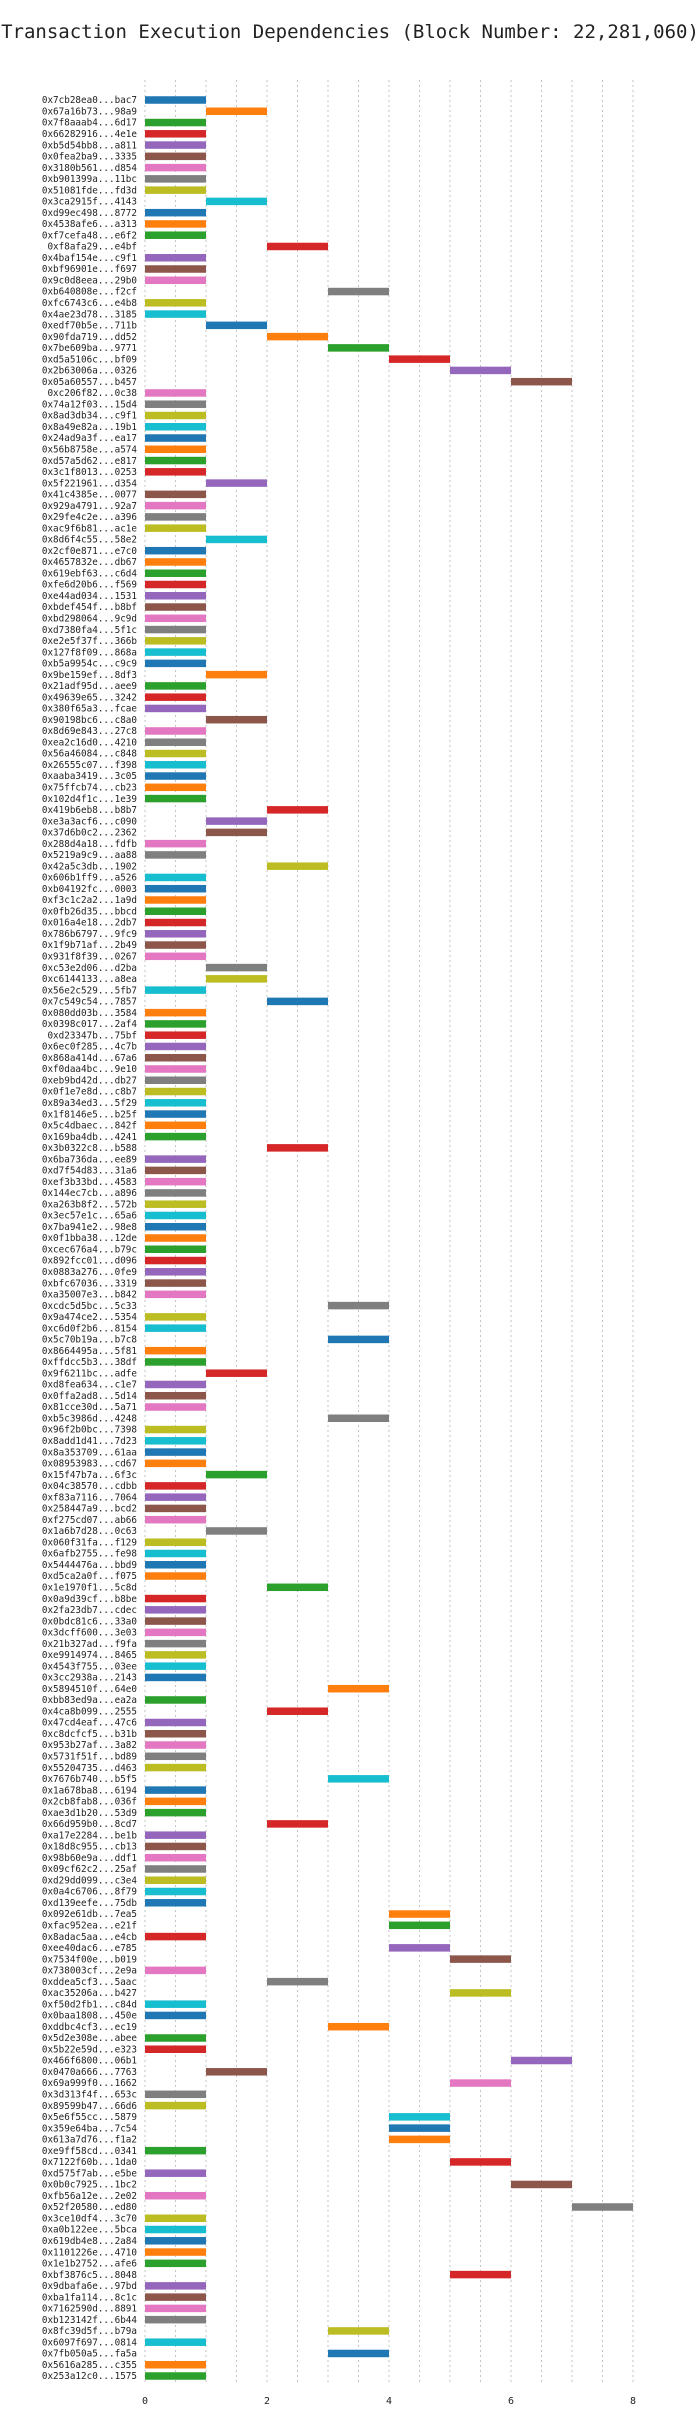  Describe the element at coordinates (89, 788) in the screenshot. I see `y-tick-label: 0x75ffcb74...cb23` at that location.